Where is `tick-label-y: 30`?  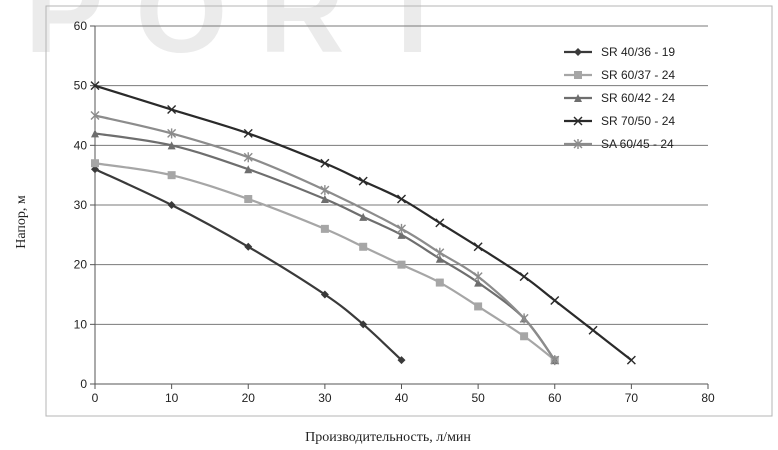 tick-label-y: 30 is located at coordinates (81, 205).